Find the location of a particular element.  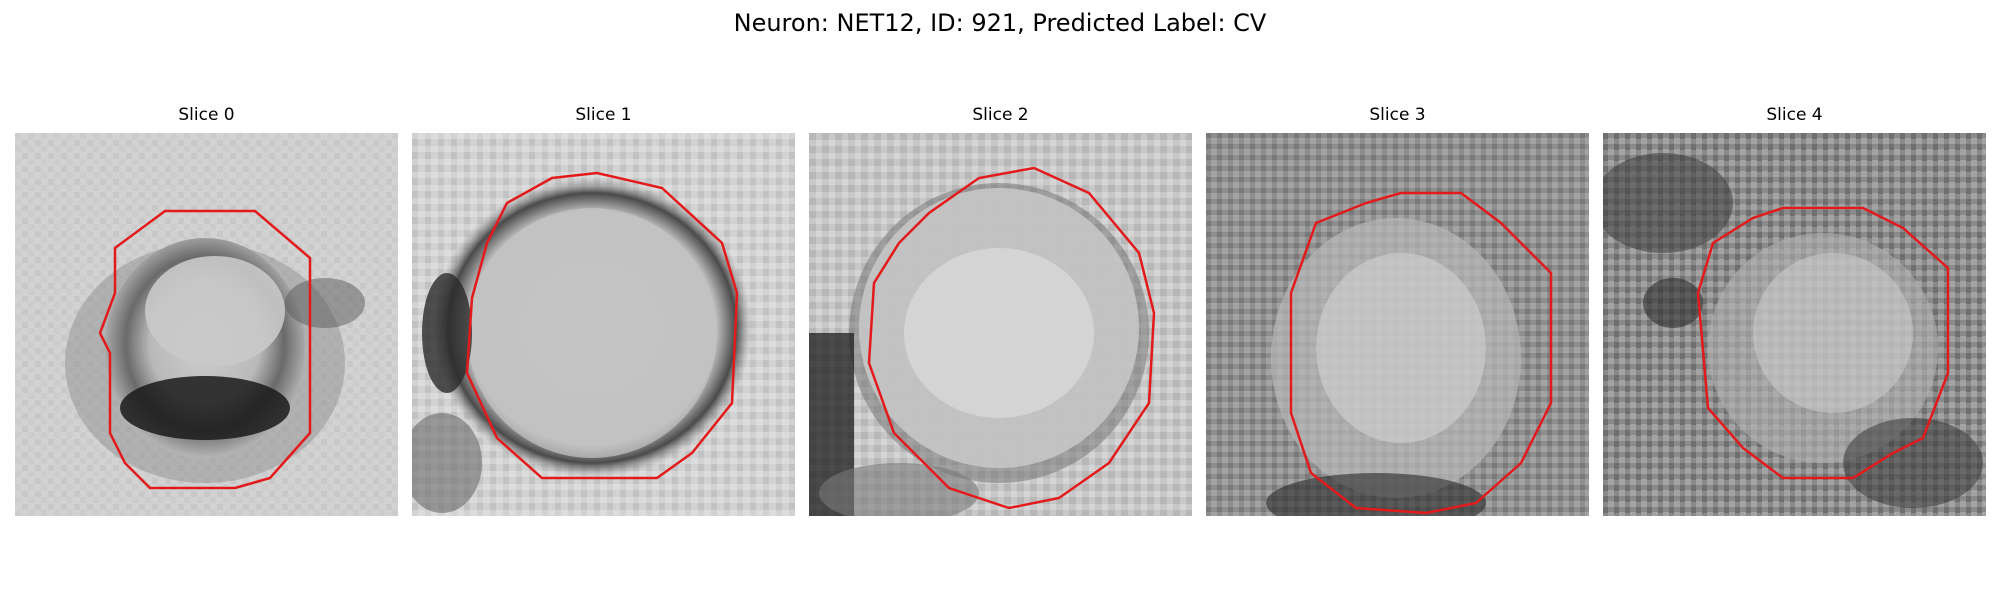

slice-title: Slice 0 is located at coordinates (206, 115).